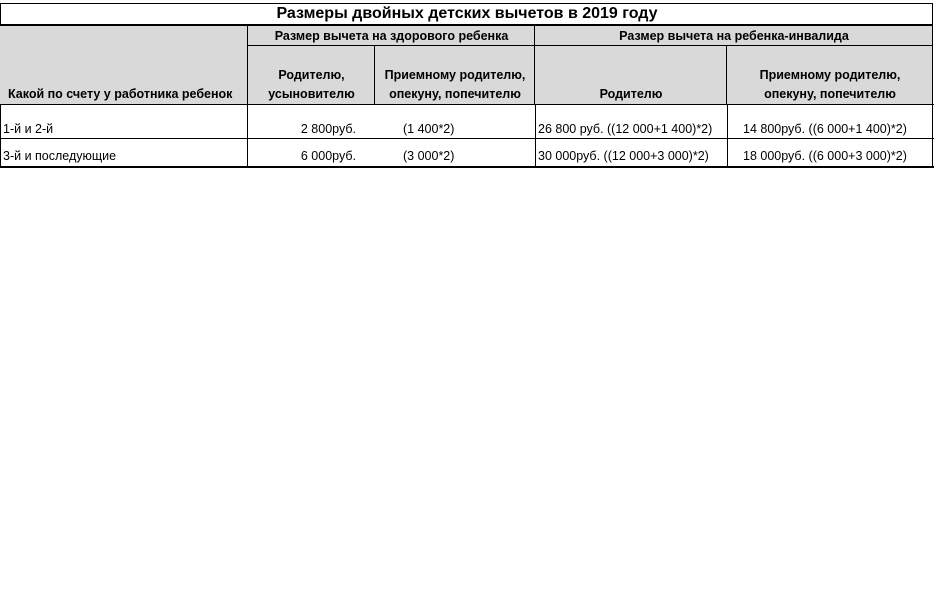 The height and width of the screenshot is (600, 934). What do you see at coordinates (429, 129) in the screenshot?
I see `healthy-formula: (1 400*2)` at bounding box center [429, 129].